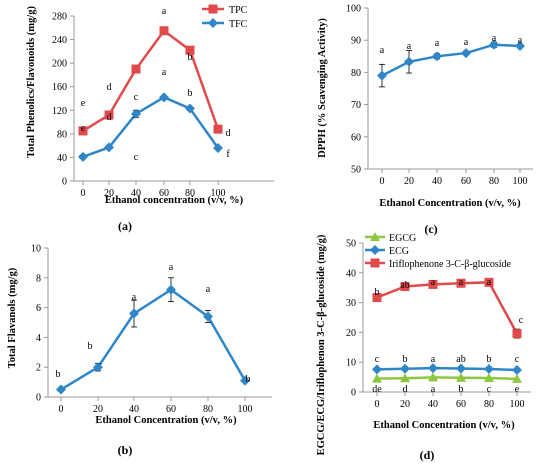 The height and width of the screenshot is (466, 550). I want to click on panel-a-ytick-label: 80, so click(62, 134).